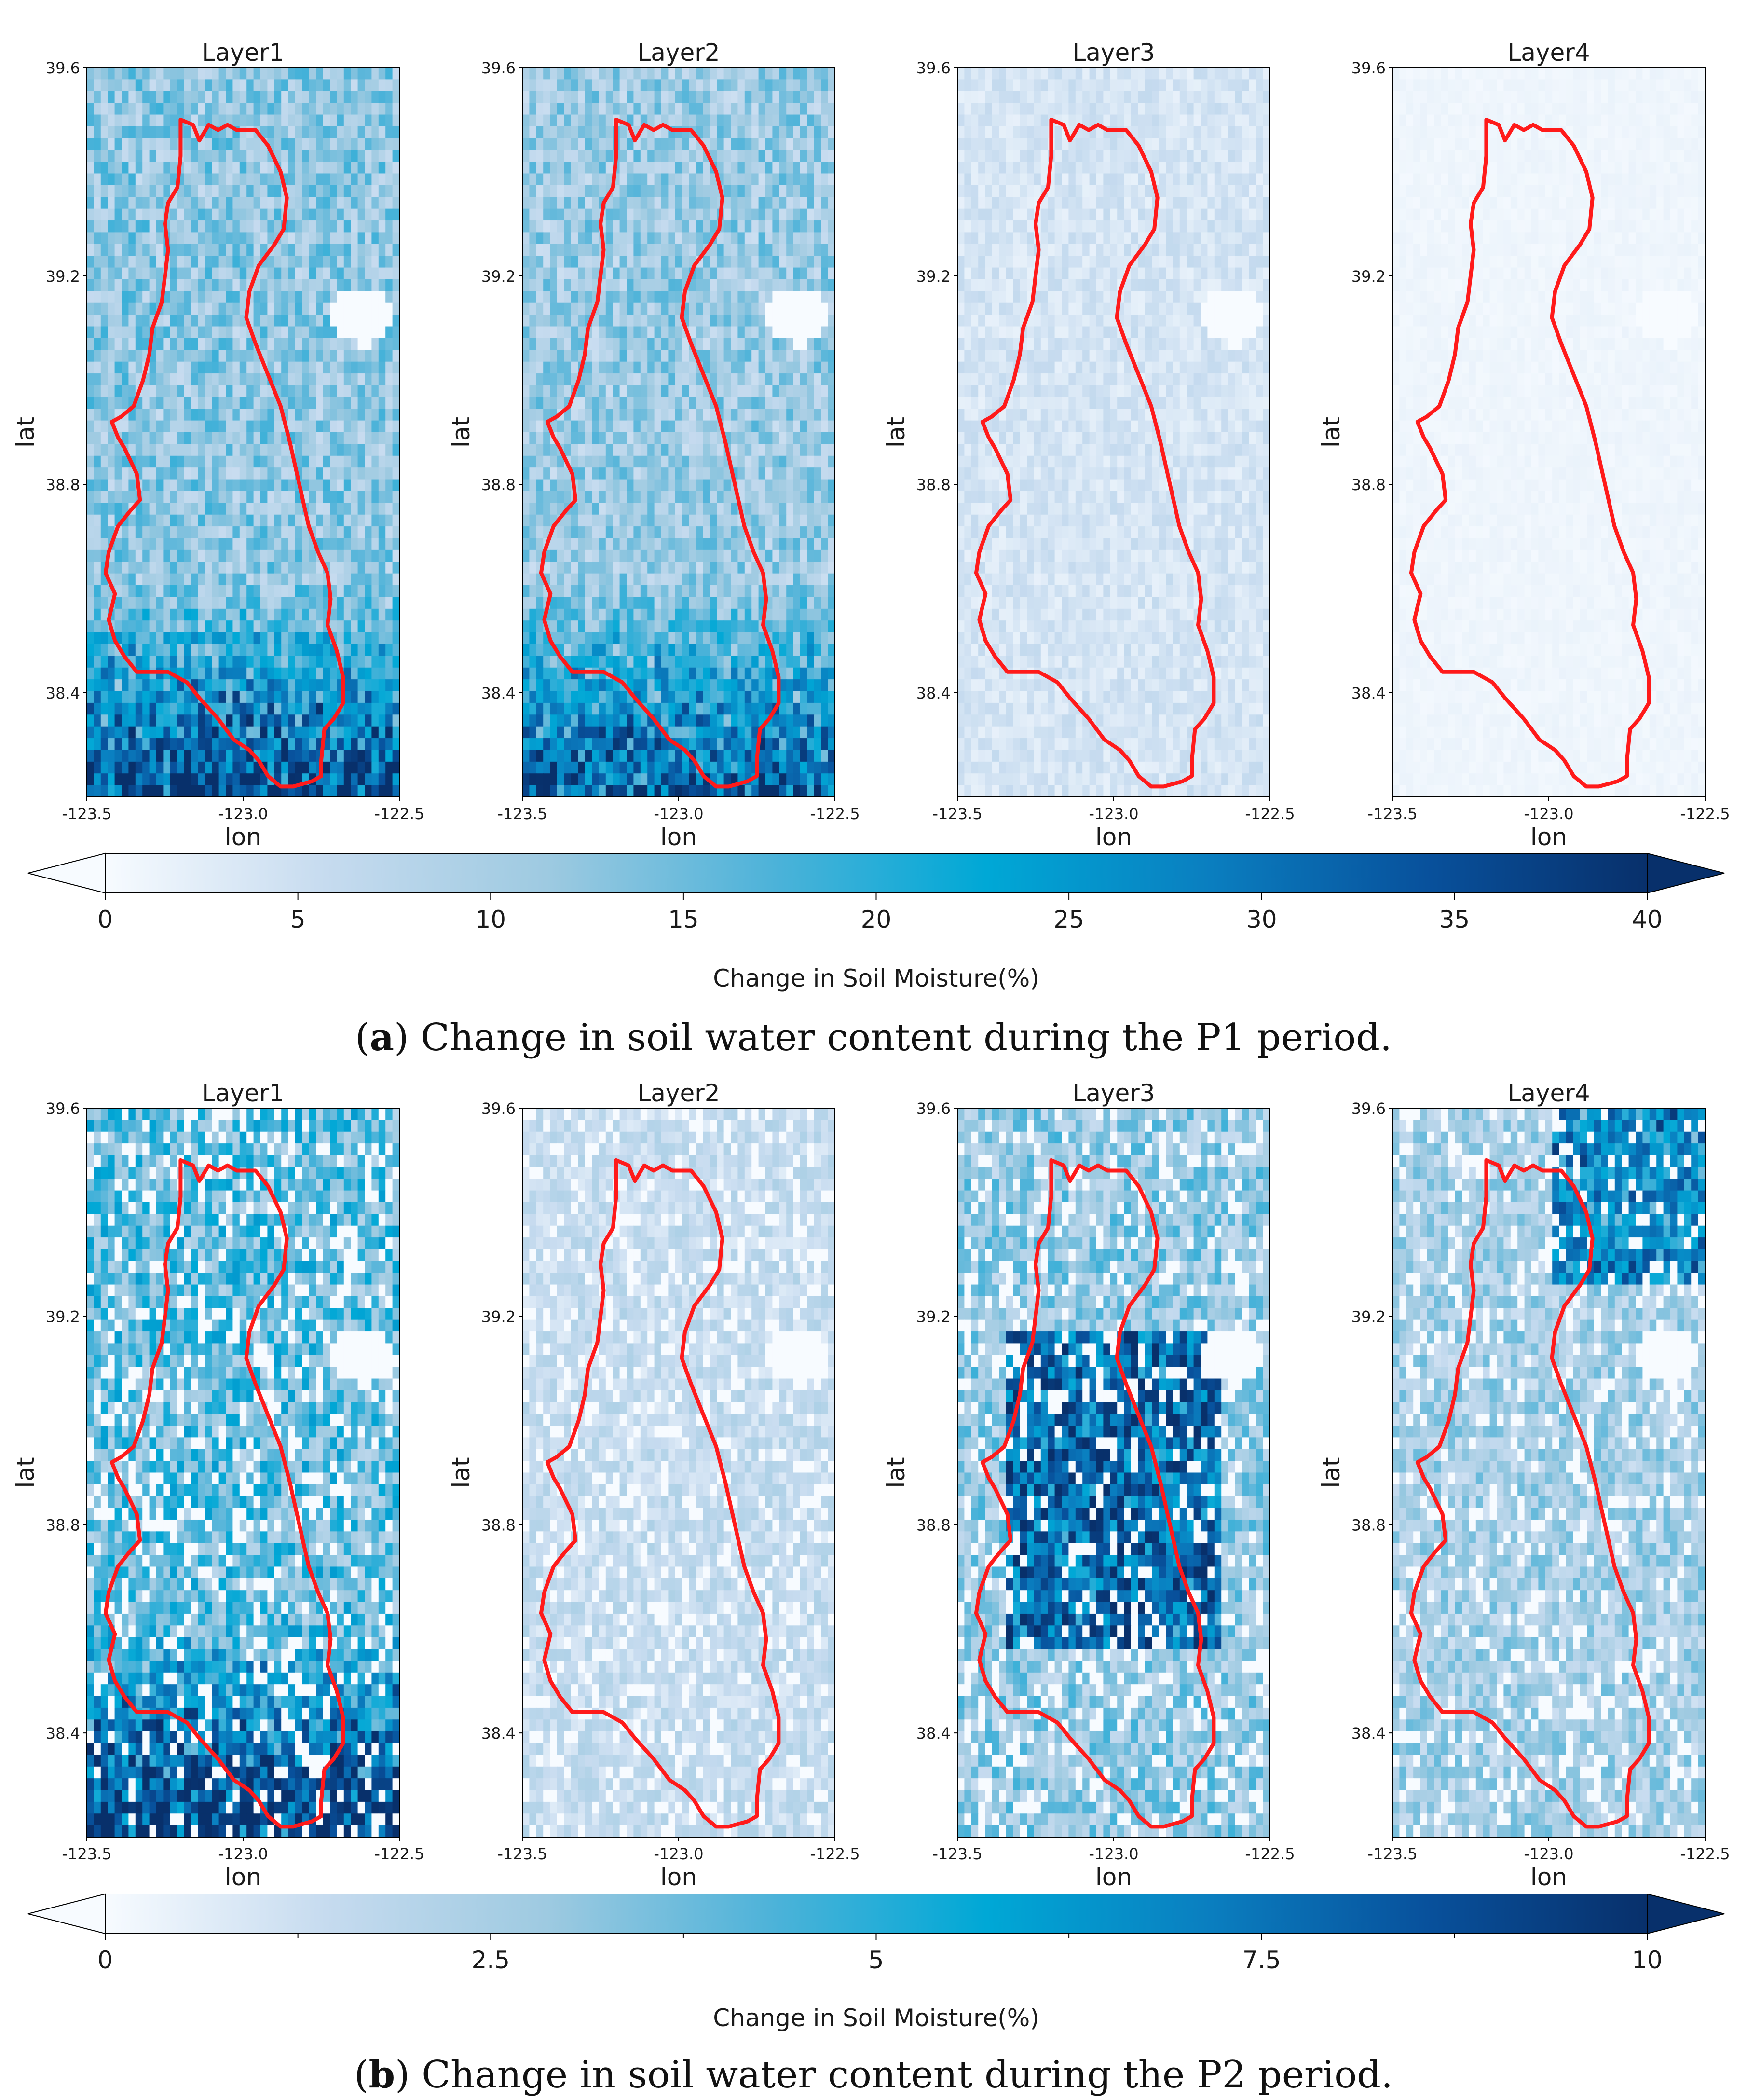 The height and width of the screenshot is (2100, 1747). What do you see at coordinates (382, 1037) in the screenshot?
I see `caption-a-letter: a` at bounding box center [382, 1037].